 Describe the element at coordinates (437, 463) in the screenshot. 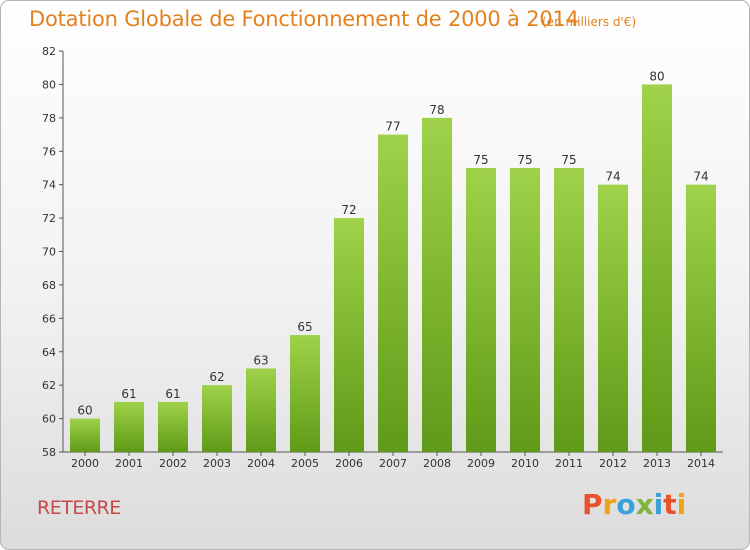

I see `x-tick-label: 2008` at that location.